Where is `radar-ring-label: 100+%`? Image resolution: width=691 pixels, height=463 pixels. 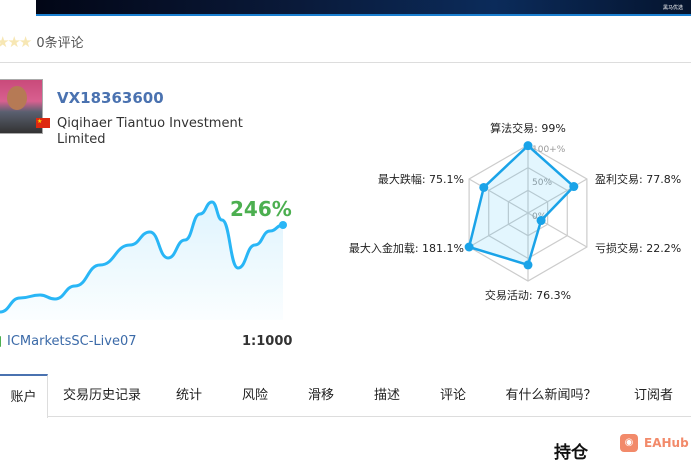 radar-ring-label: 100+% is located at coordinates (549, 150).